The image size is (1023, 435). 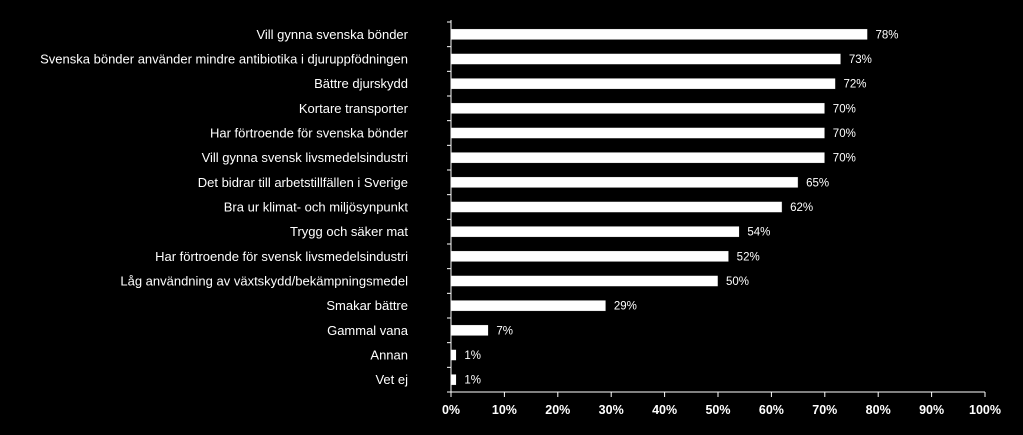 What do you see at coordinates (985, 410) in the screenshot?
I see `x-tick-label-10: 100%` at bounding box center [985, 410].